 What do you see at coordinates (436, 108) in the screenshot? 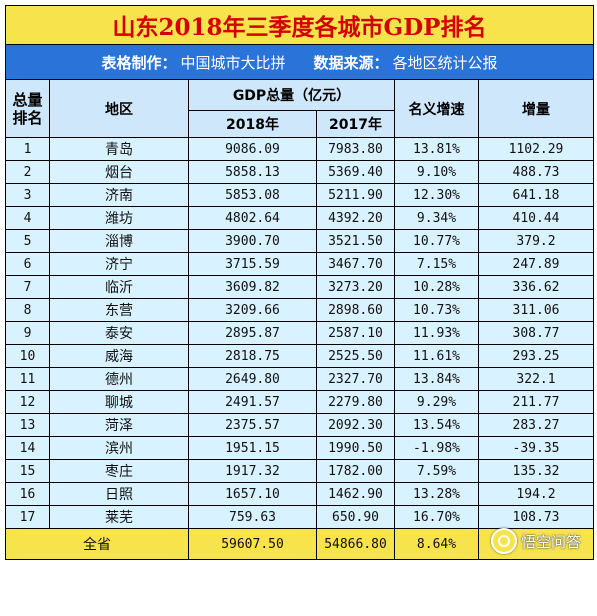
I see `header-growth: 名义增速` at bounding box center [436, 108].